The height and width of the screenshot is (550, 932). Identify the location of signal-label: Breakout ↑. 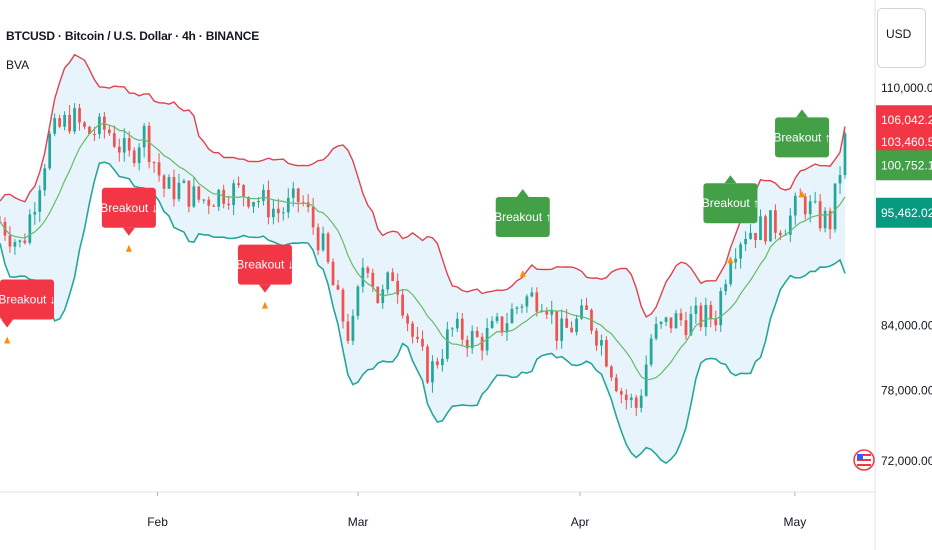
(730, 203).